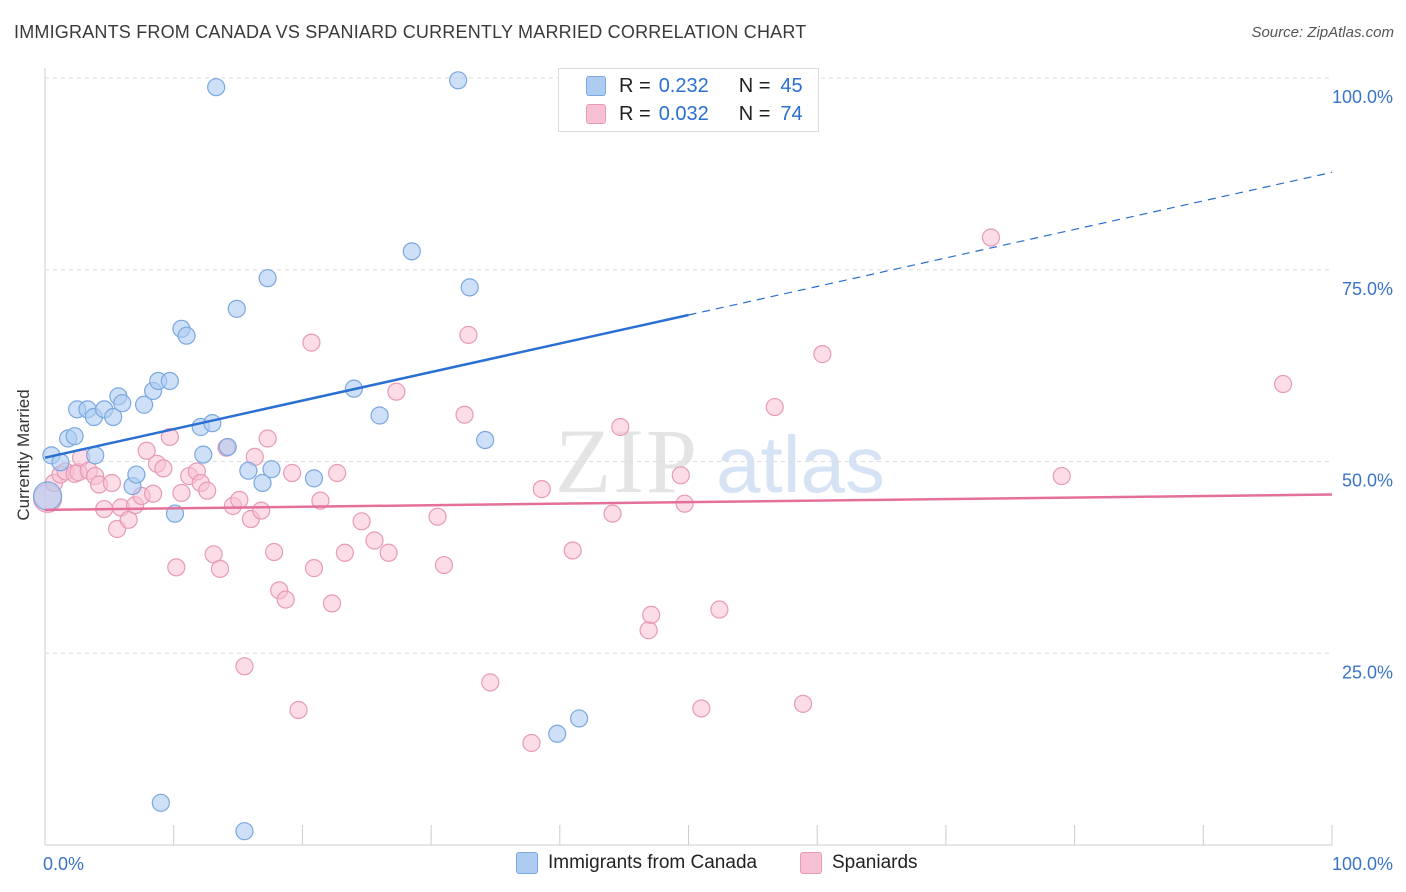  I want to click on legend-item-spaniards: Spaniards, so click(859, 863).